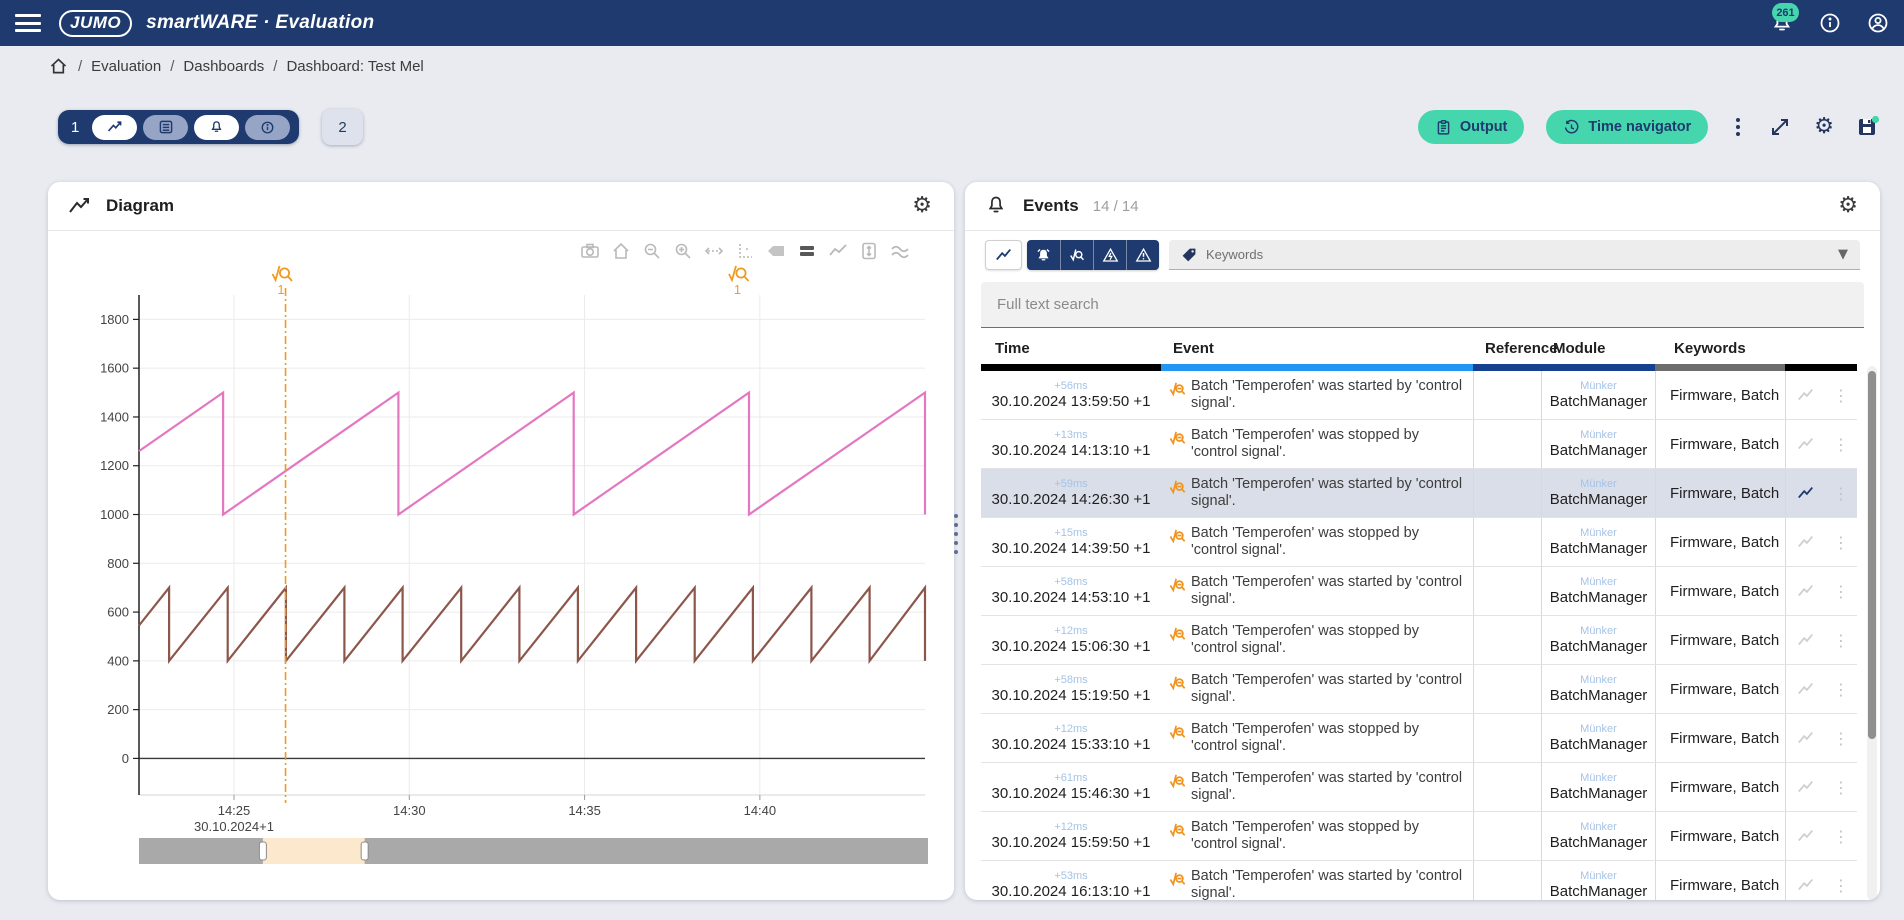  I want to click on save-widget-icon, so click(1868, 127).